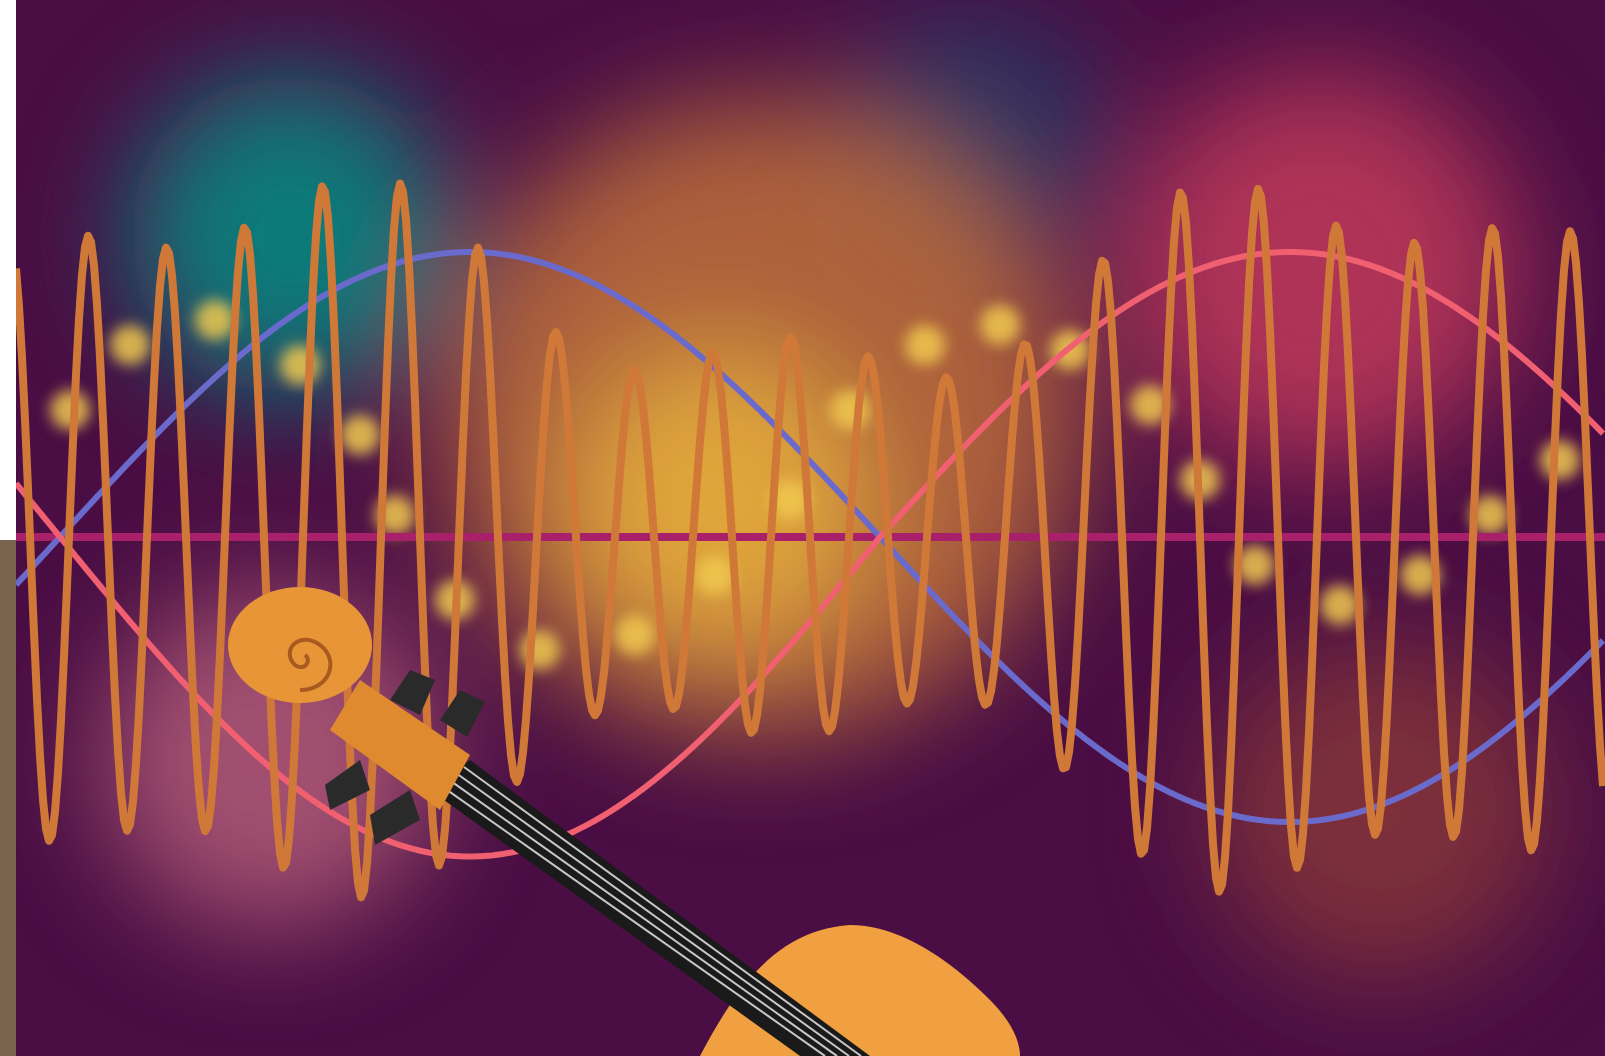  Describe the element at coordinates (310, 664) in the screenshot. I see `scroll-curl` at that location.